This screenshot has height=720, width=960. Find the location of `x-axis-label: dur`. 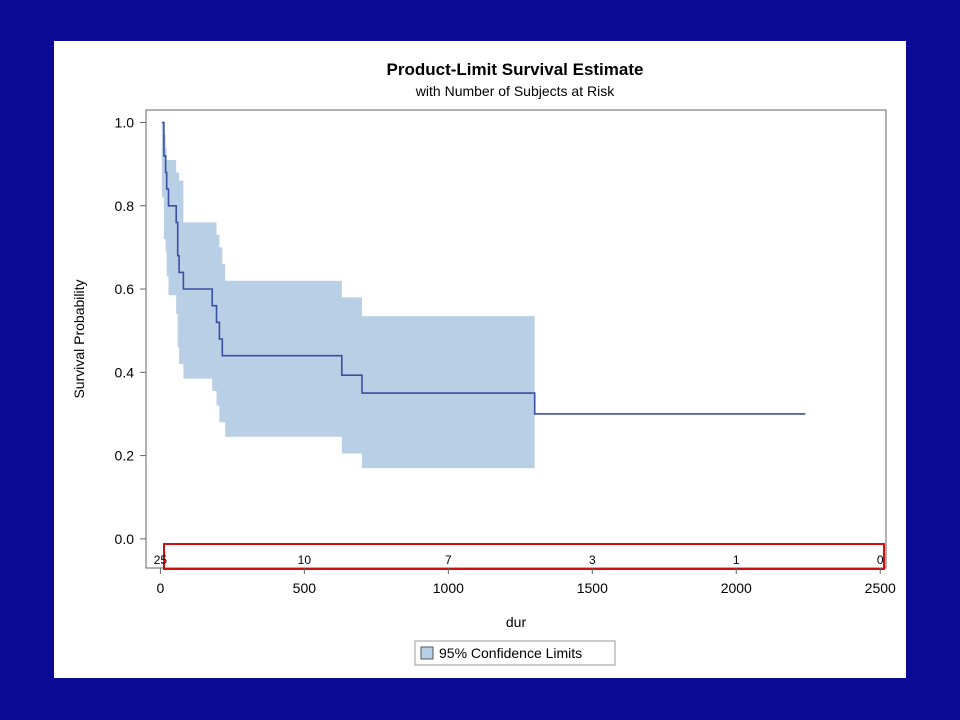

x-axis-label: dur is located at coordinates (516, 622).